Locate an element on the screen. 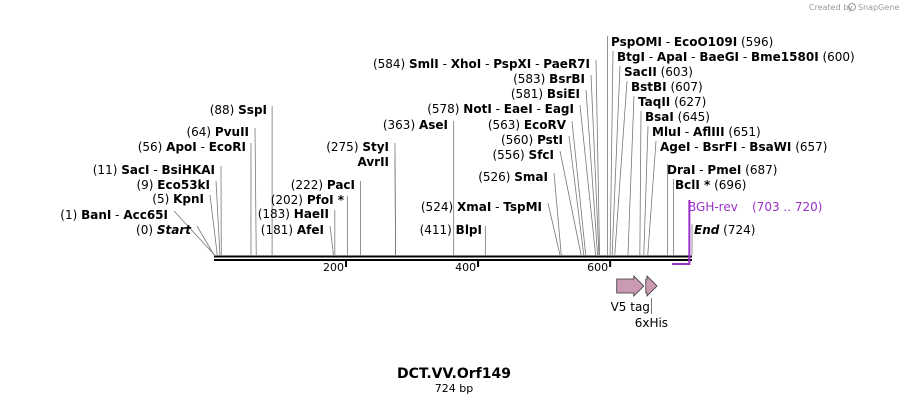 The width and height of the screenshot is (907, 404). site-position: (581) is located at coordinates (529, 94).